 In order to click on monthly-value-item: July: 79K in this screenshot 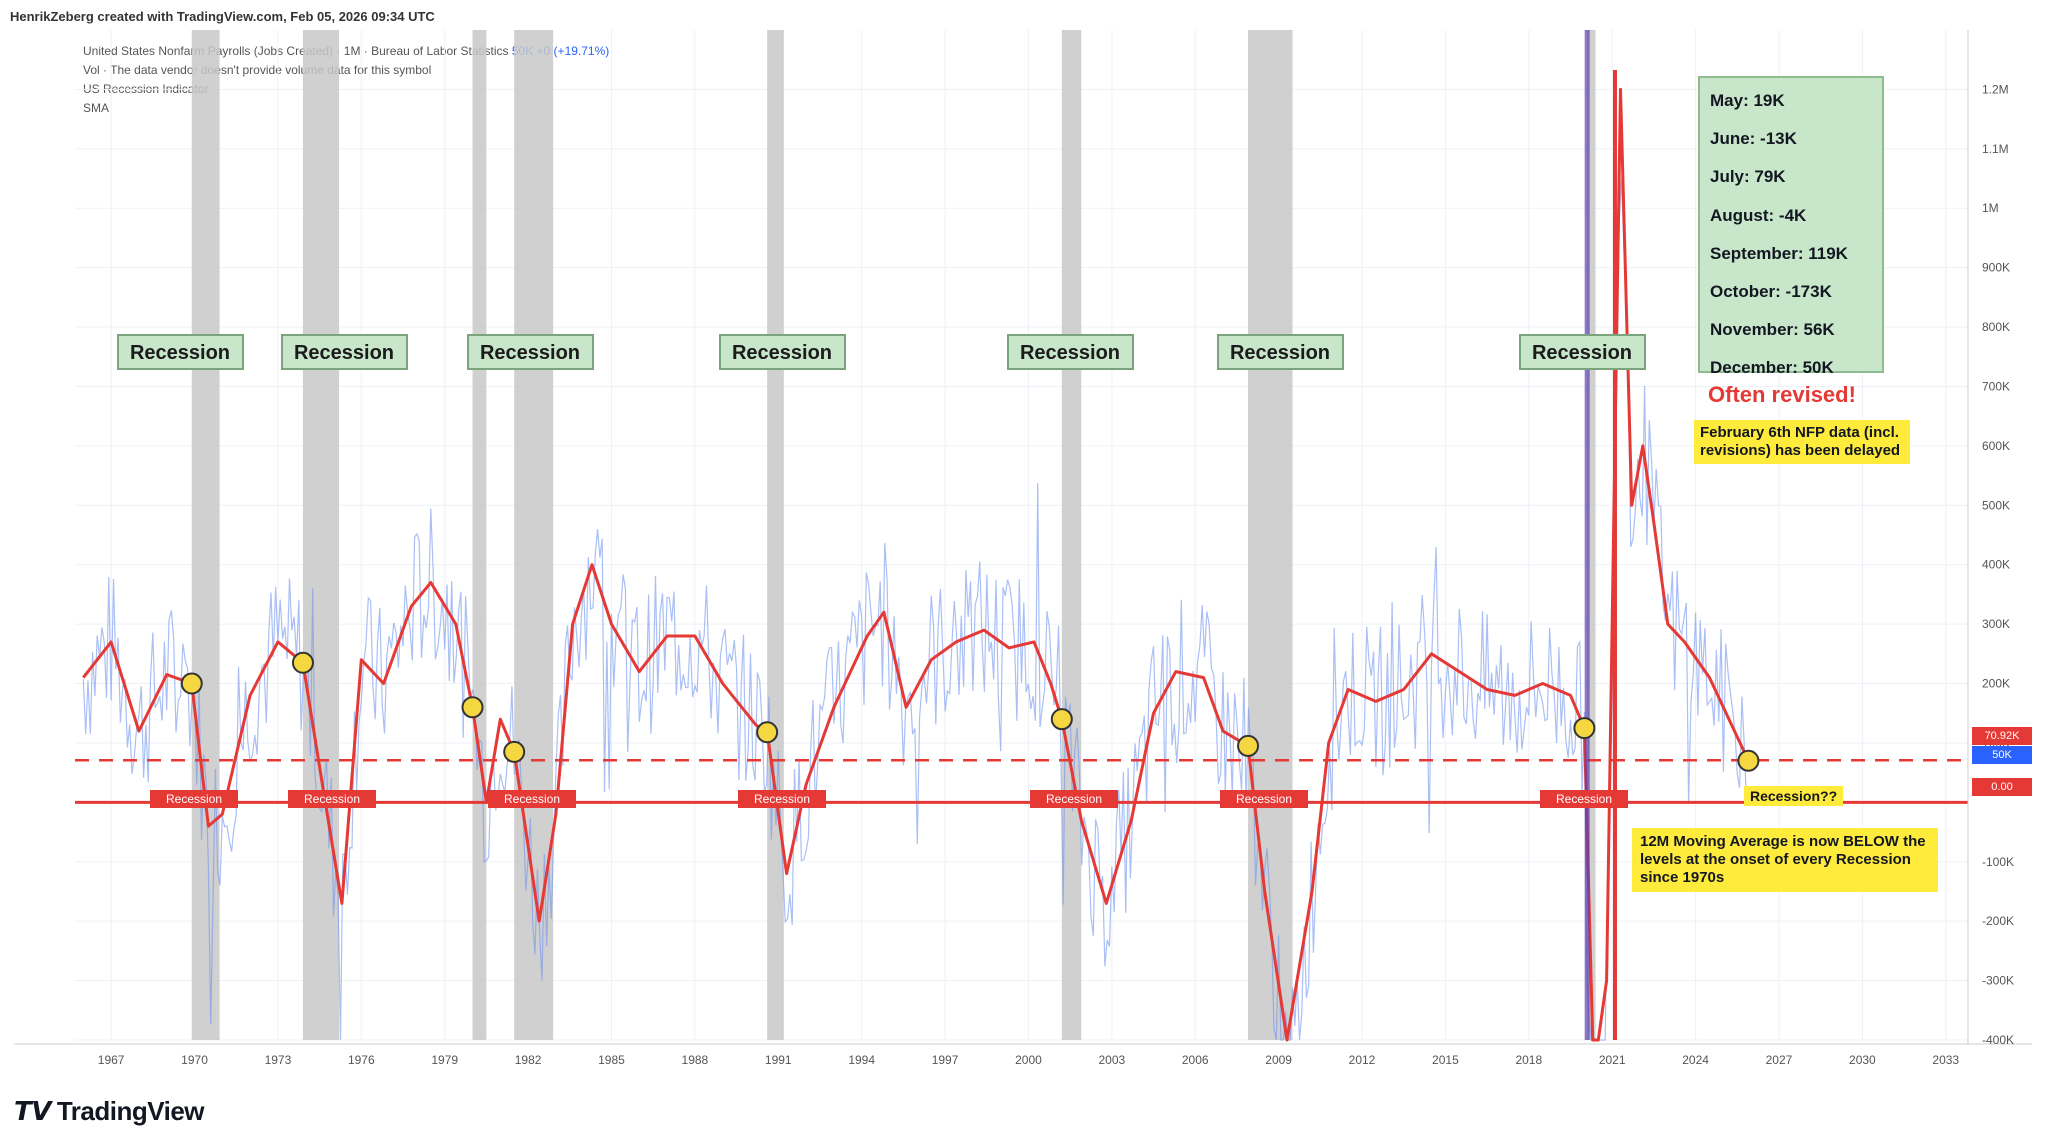, I will do `click(1748, 177)`.